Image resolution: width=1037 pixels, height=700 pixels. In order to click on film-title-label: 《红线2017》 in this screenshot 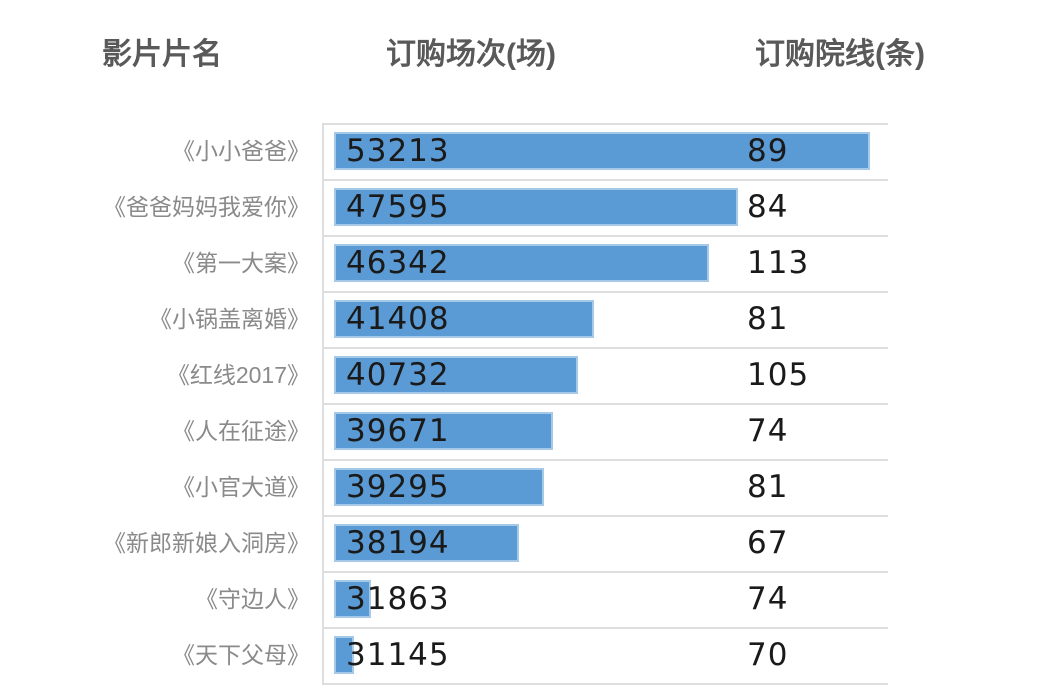, I will do `click(238, 375)`.